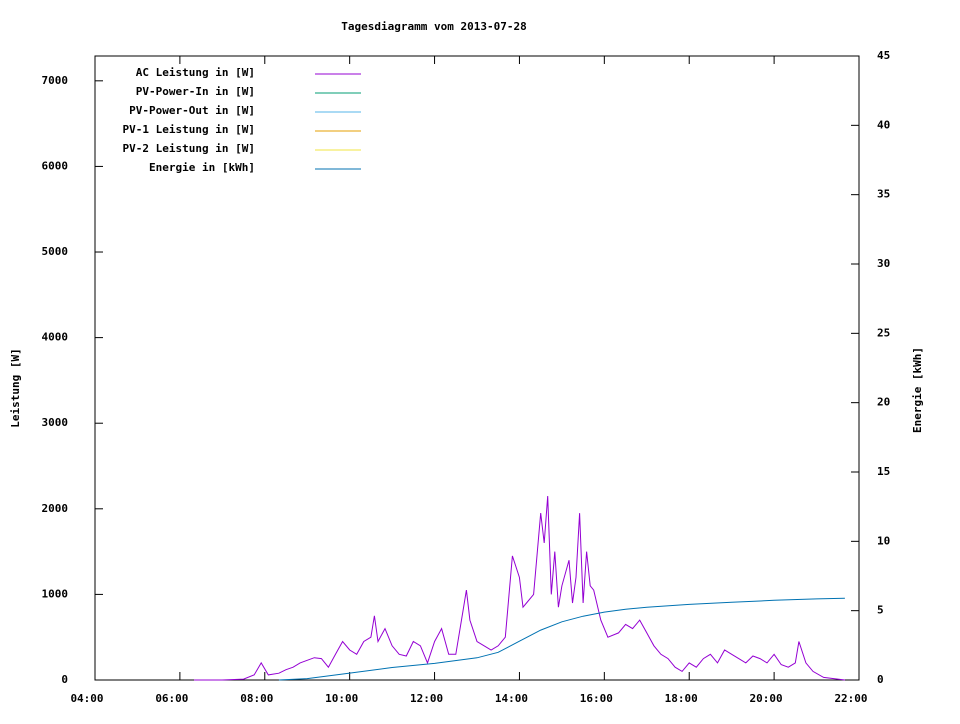 This screenshot has height=724, width=960. I want to click on y-tick-label: 3000, so click(55, 422).